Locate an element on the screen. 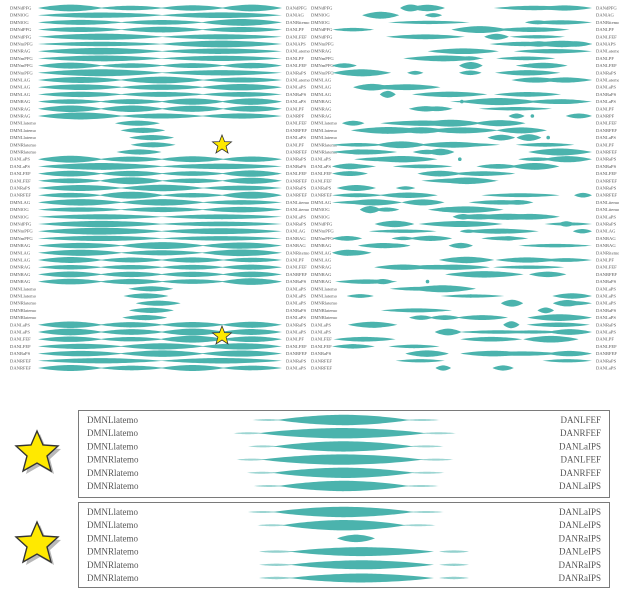 The image size is (619, 592). inset-row-label-left: DMNLlatemo is located at coordinates (112, 525).